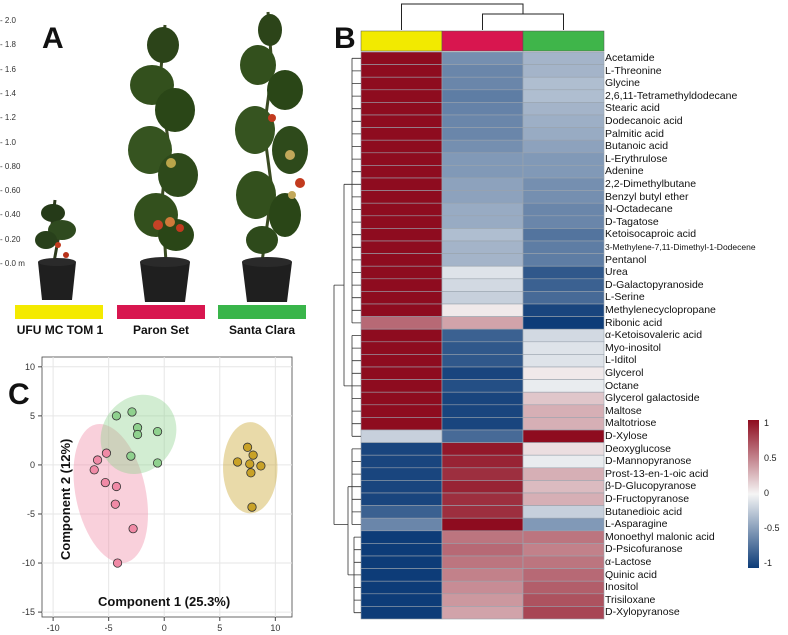 The image size is (788, 635). I want to click on metabolite-label: N-Octadecane, so click(639, 209).